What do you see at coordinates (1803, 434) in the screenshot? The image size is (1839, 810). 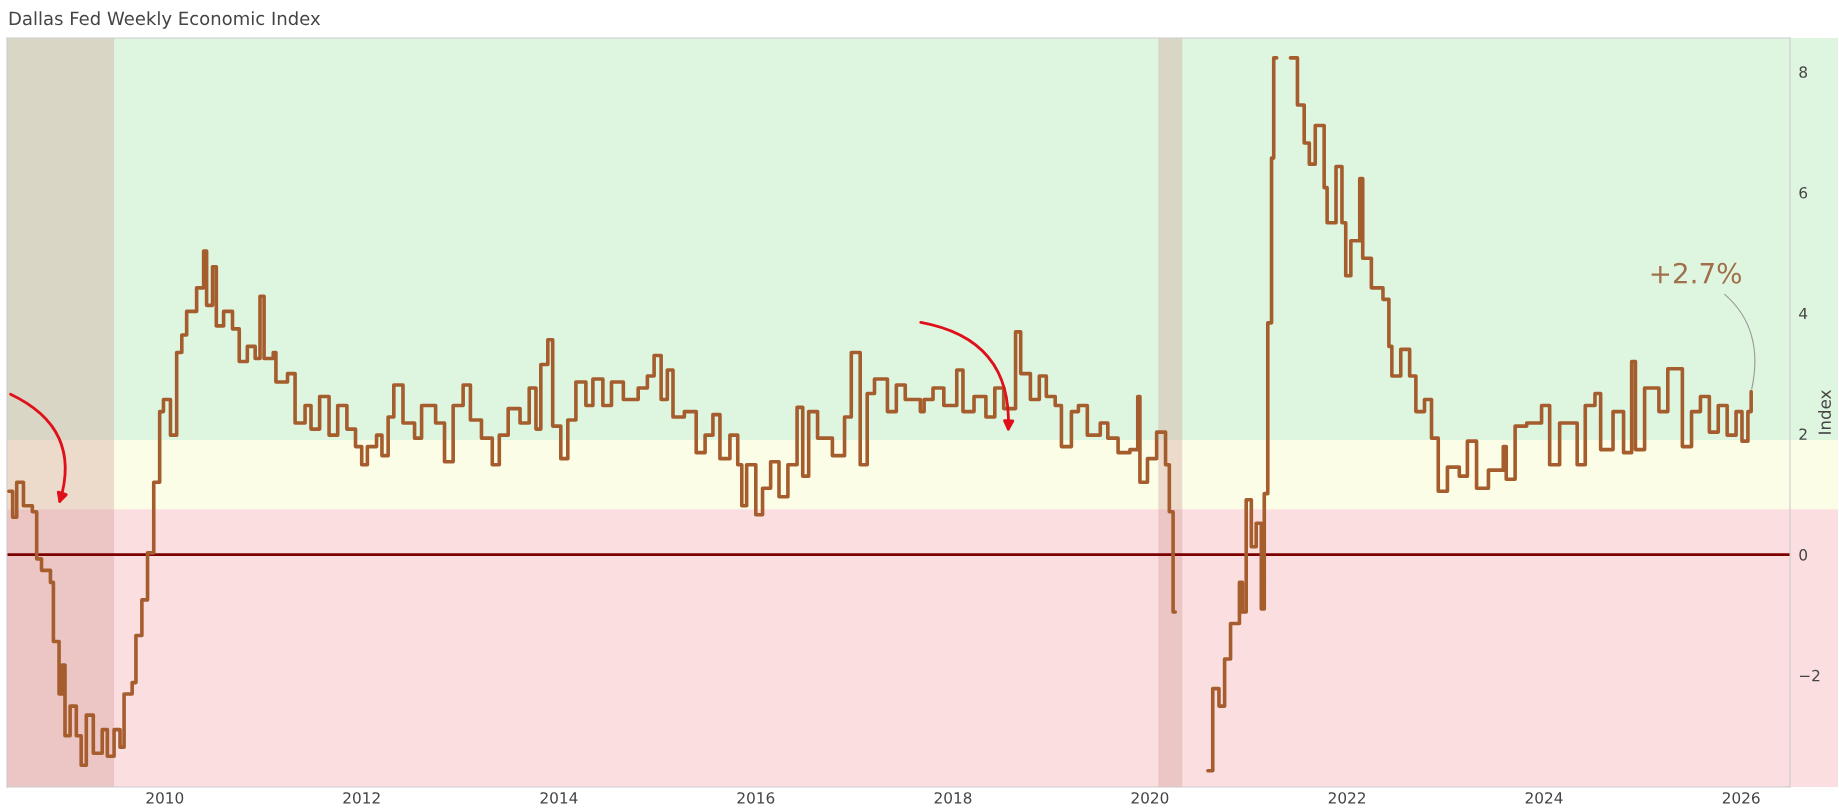 I see `y-tick-label: 2` at bounding box center [1803, 434].